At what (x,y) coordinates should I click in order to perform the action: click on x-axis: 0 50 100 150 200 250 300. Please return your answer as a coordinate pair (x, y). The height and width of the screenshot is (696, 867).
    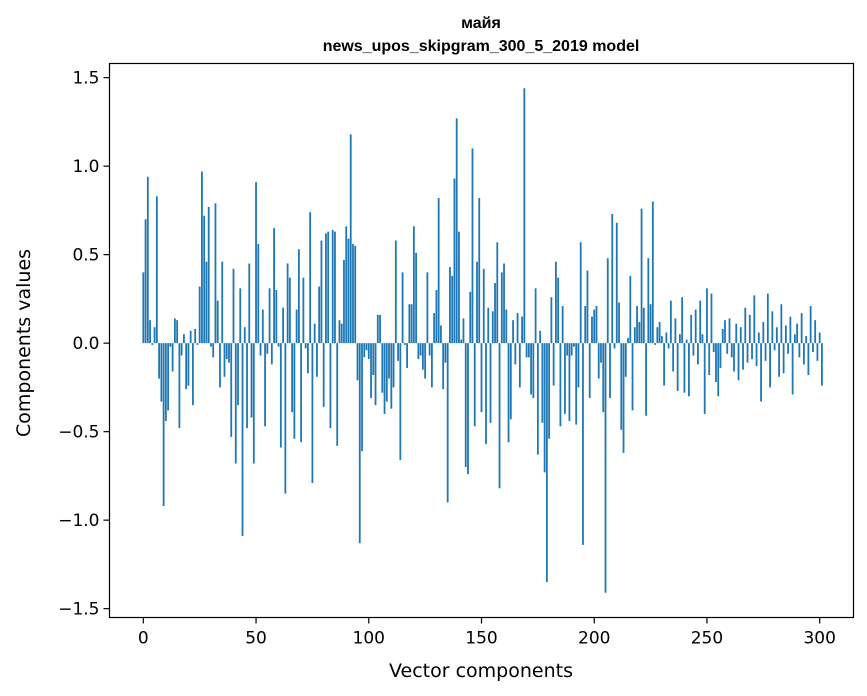
    Looking at the image, I should click on (487, 633).